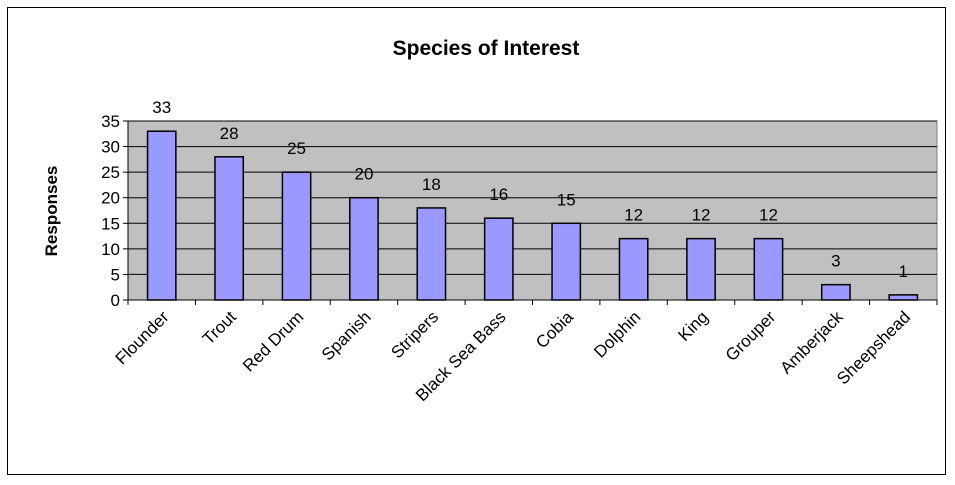 Image resolution: width=955 pixels, height=485 pixels. Describe the element at coordinates (346, 335) in the screenshot. I see `x-tick-label: Spanish` at that location.